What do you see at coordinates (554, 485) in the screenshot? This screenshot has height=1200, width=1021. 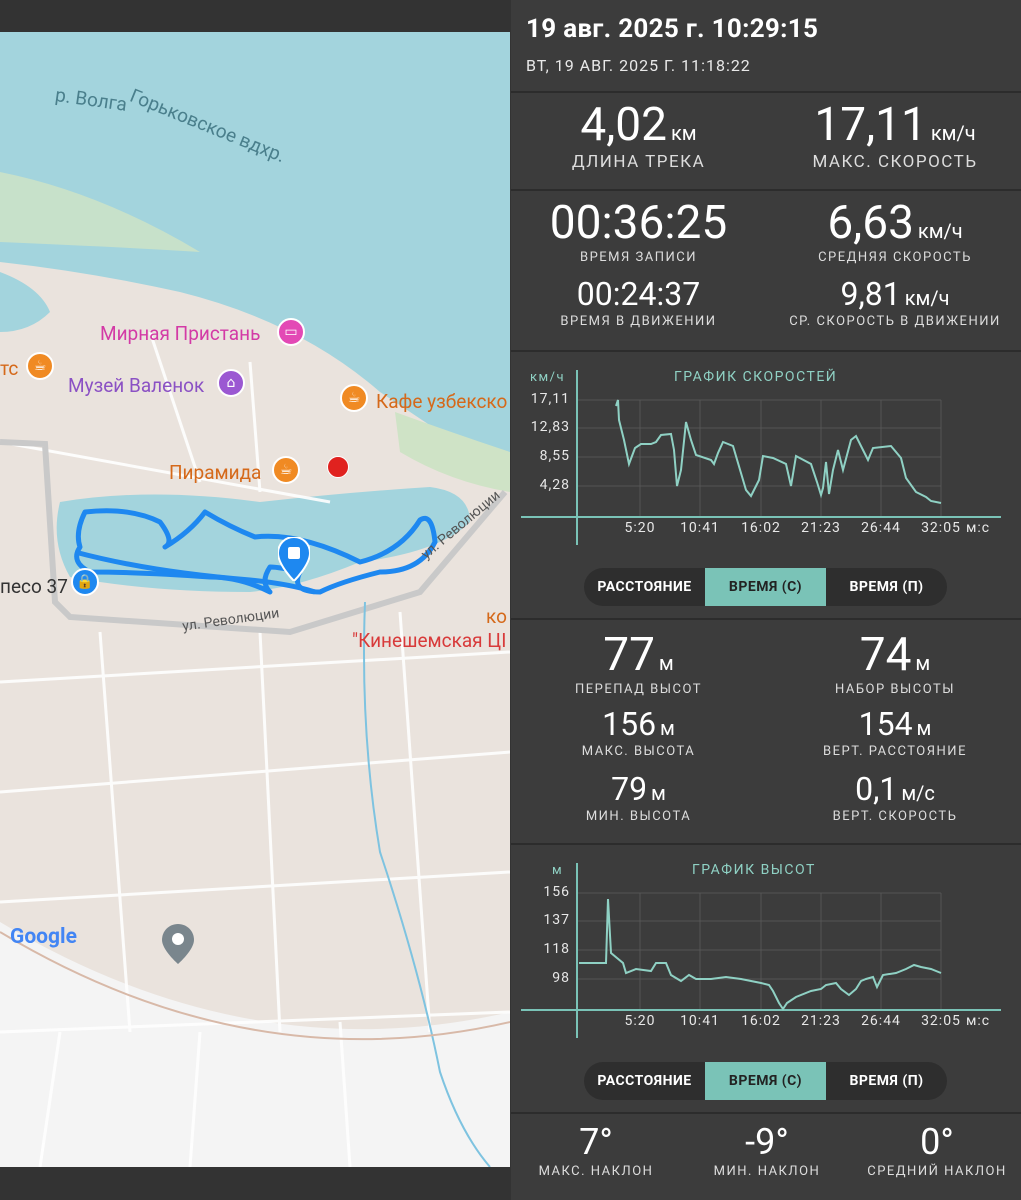 I see `y-tick-label: 4,28` at bounding box center [554, 485].